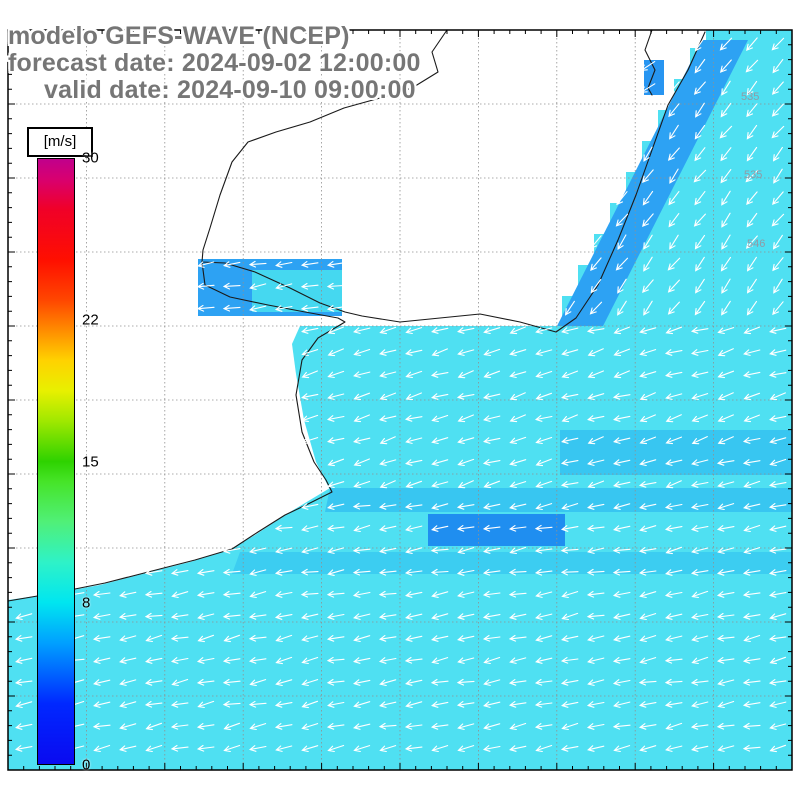 The width and height of the screenshot is (800, 800). What do you see at coordinates (652, 184) in the screenshot?
I see `sea-region-offshore-northeast-coastal` at bounding box center [652, 184].